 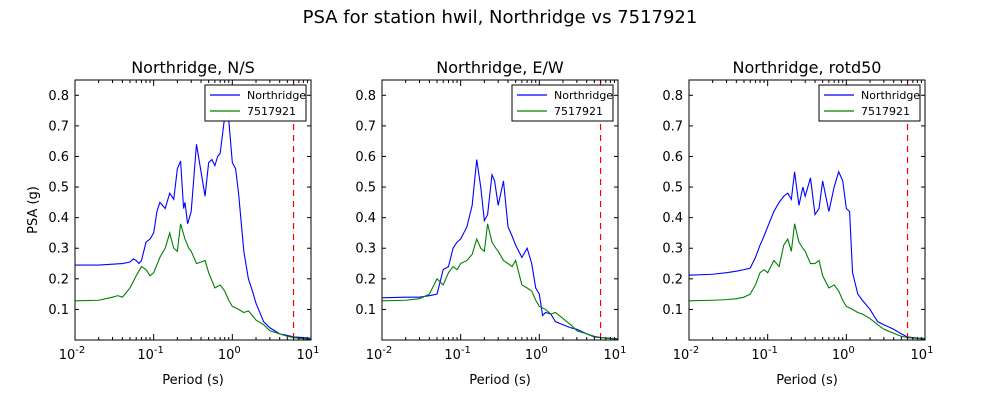 What do you see at coordinates (807, 67) in the screenshot?
I see `panel-title: Northridge, rotd50` at bounding box center [807, 67].